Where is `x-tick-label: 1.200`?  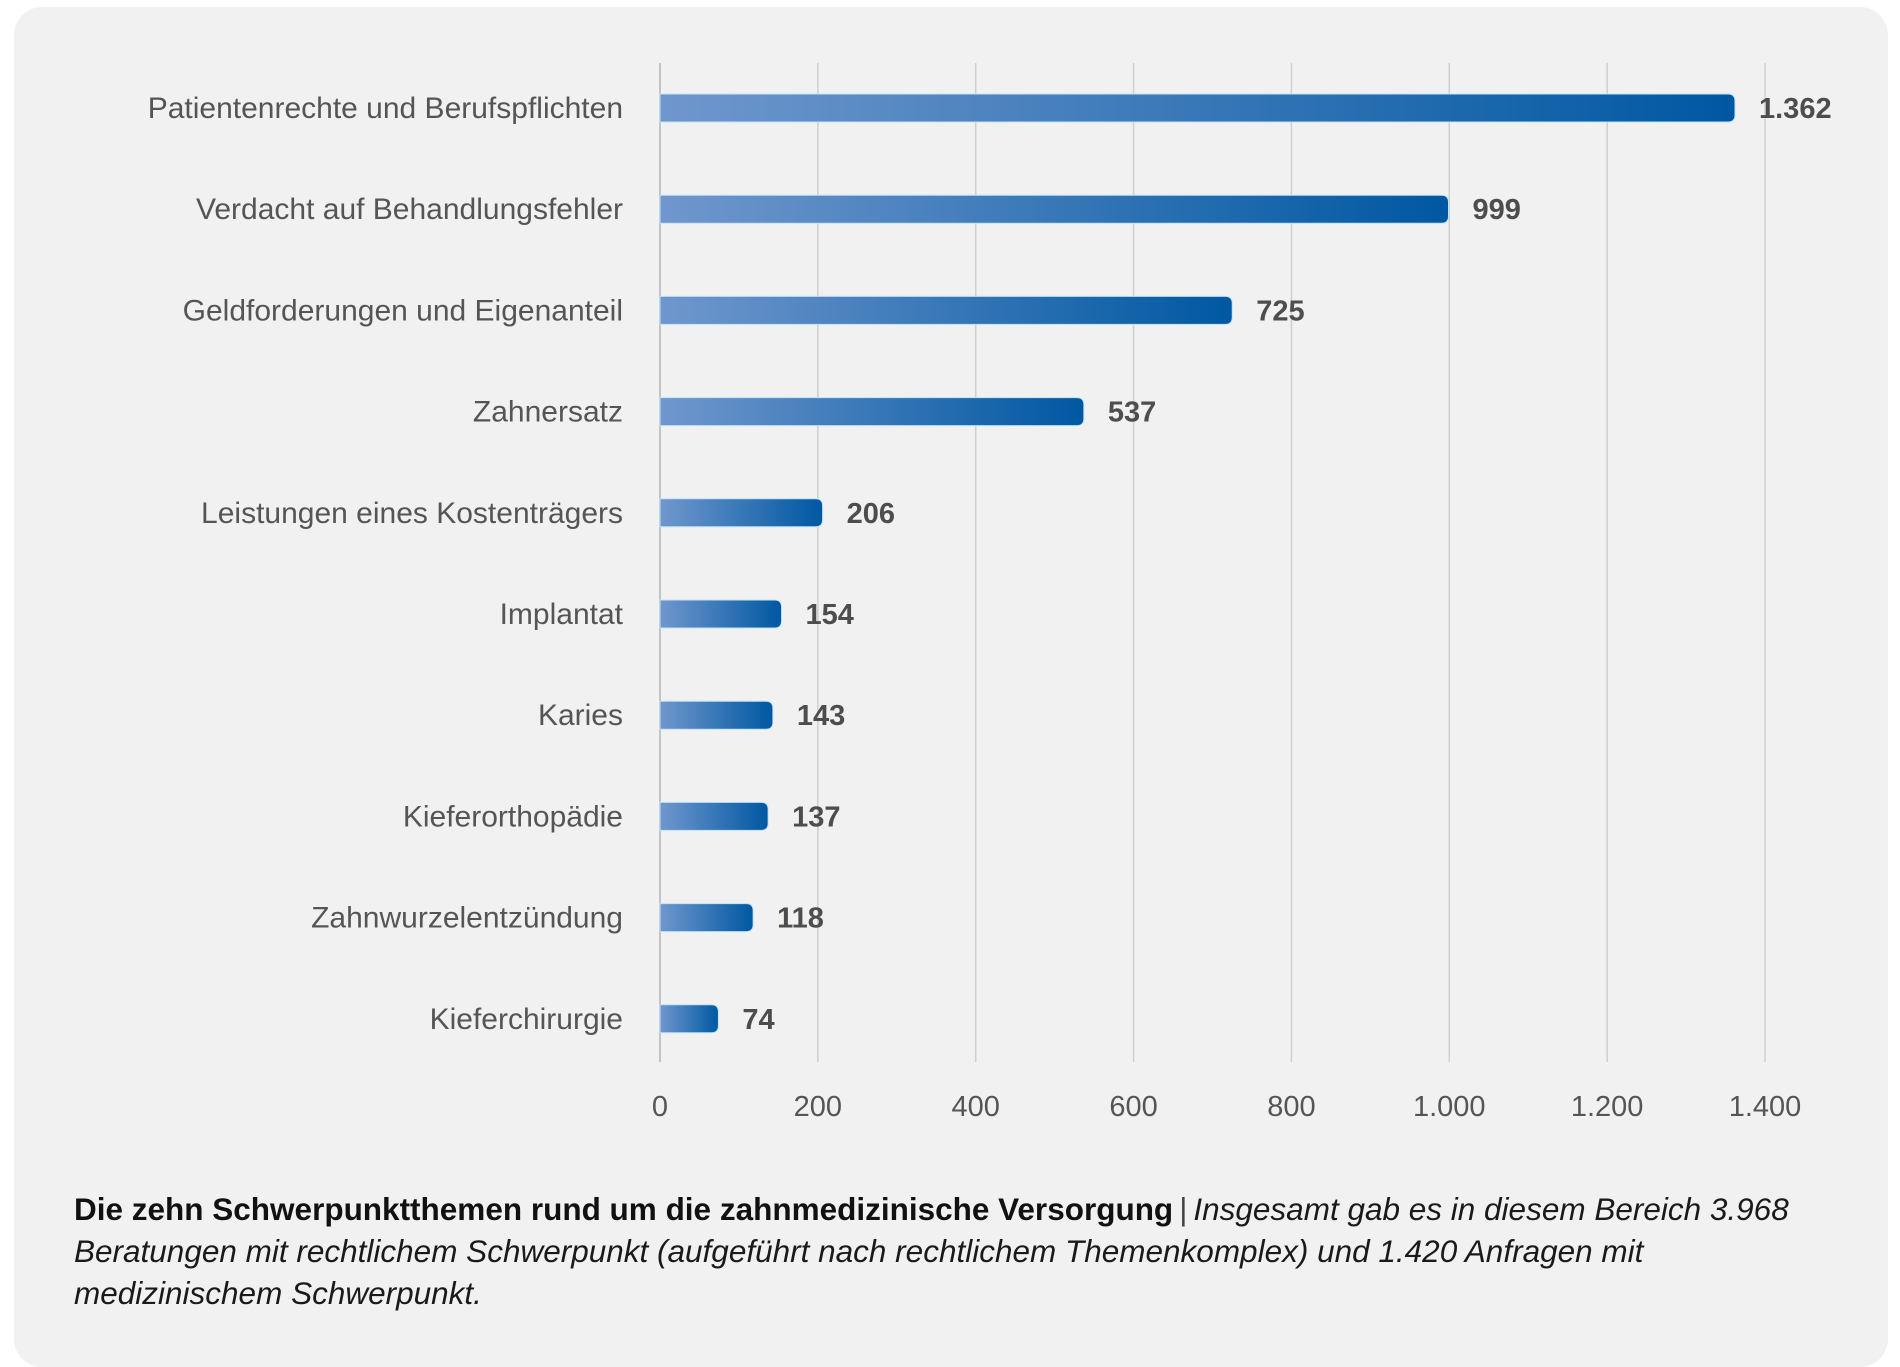
x-tick-label: 1.200 is located at coordinates (1607, 1107).